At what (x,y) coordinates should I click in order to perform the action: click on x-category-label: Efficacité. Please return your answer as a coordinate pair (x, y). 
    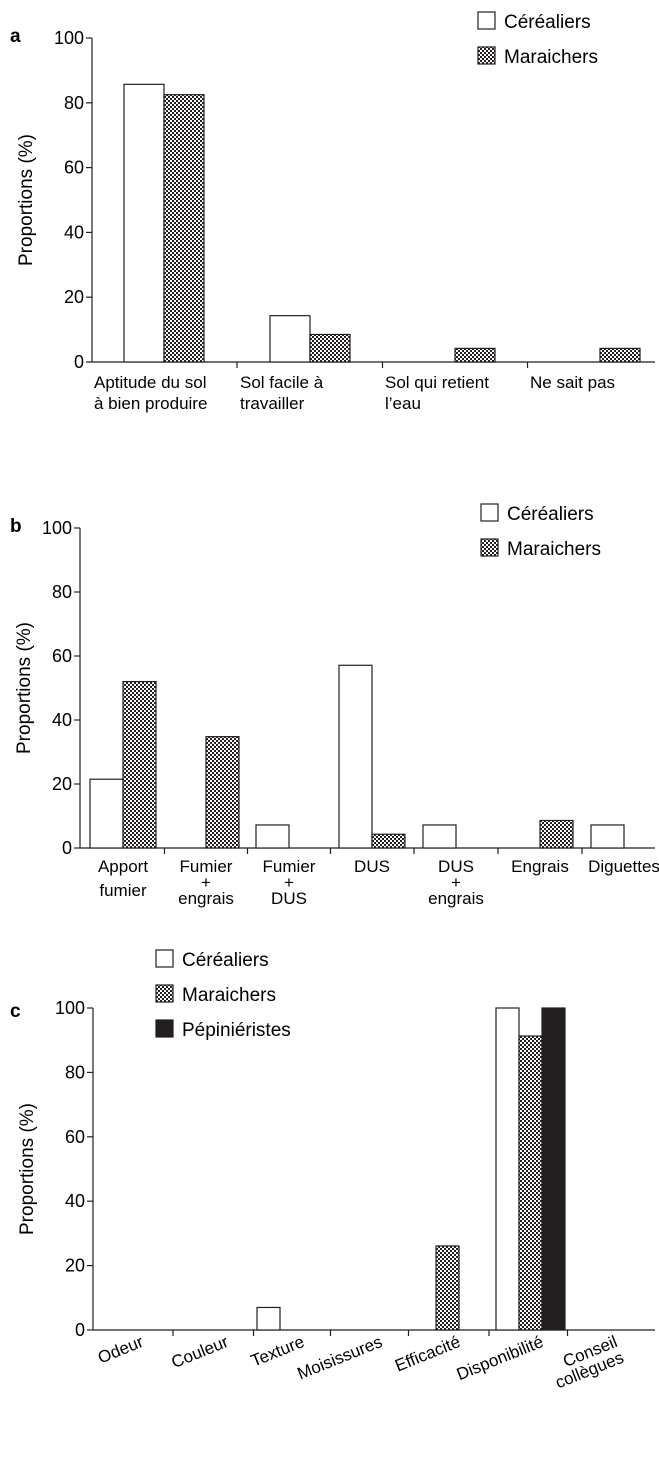
    Looking at the image, I should click on (427, 1353).